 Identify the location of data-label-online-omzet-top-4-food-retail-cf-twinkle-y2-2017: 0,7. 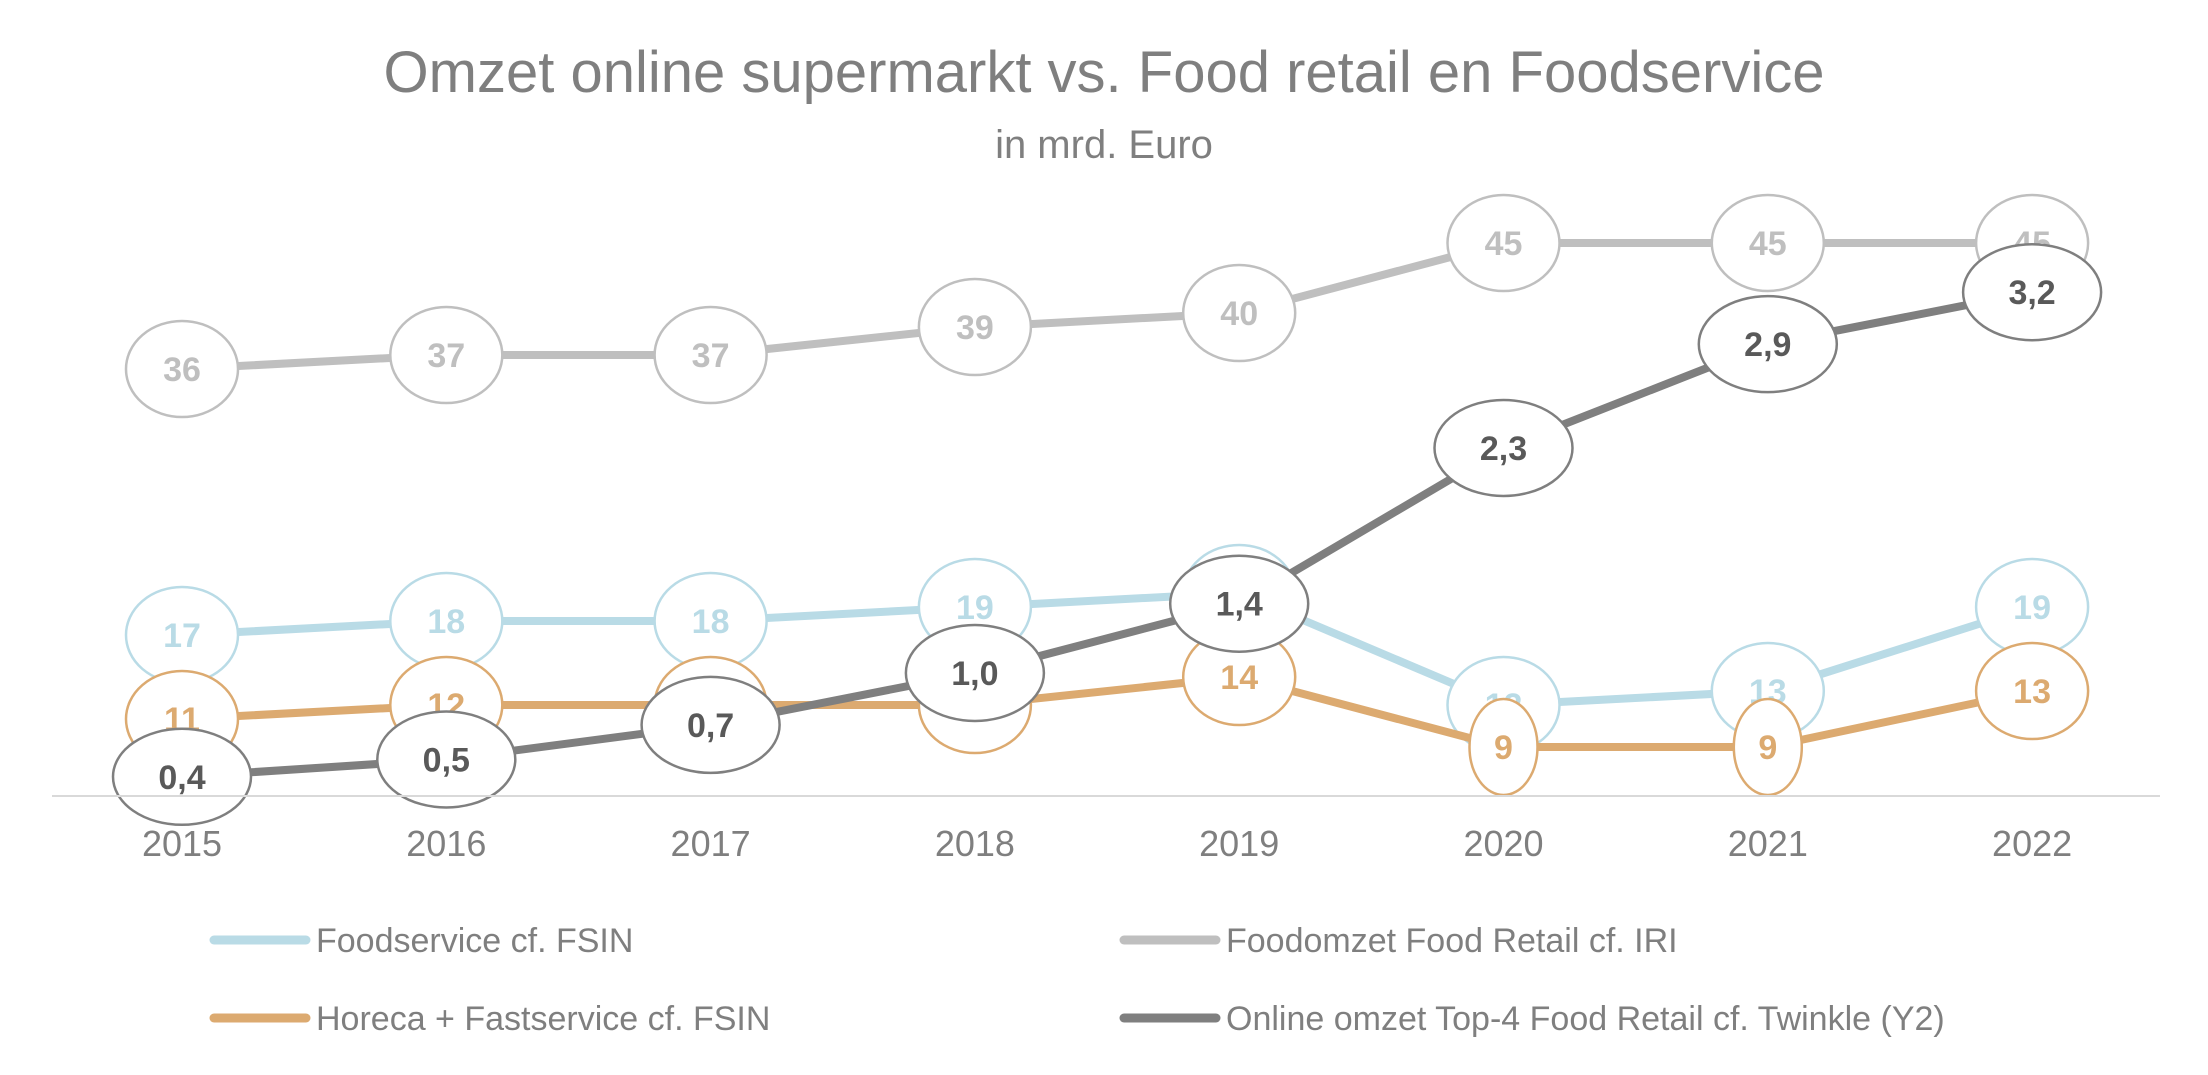
(710, 726).